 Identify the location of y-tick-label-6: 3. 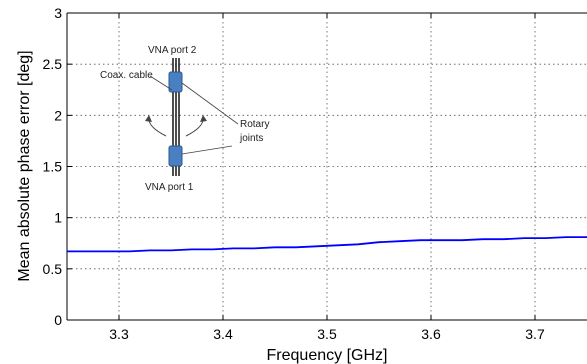
(58, 13).